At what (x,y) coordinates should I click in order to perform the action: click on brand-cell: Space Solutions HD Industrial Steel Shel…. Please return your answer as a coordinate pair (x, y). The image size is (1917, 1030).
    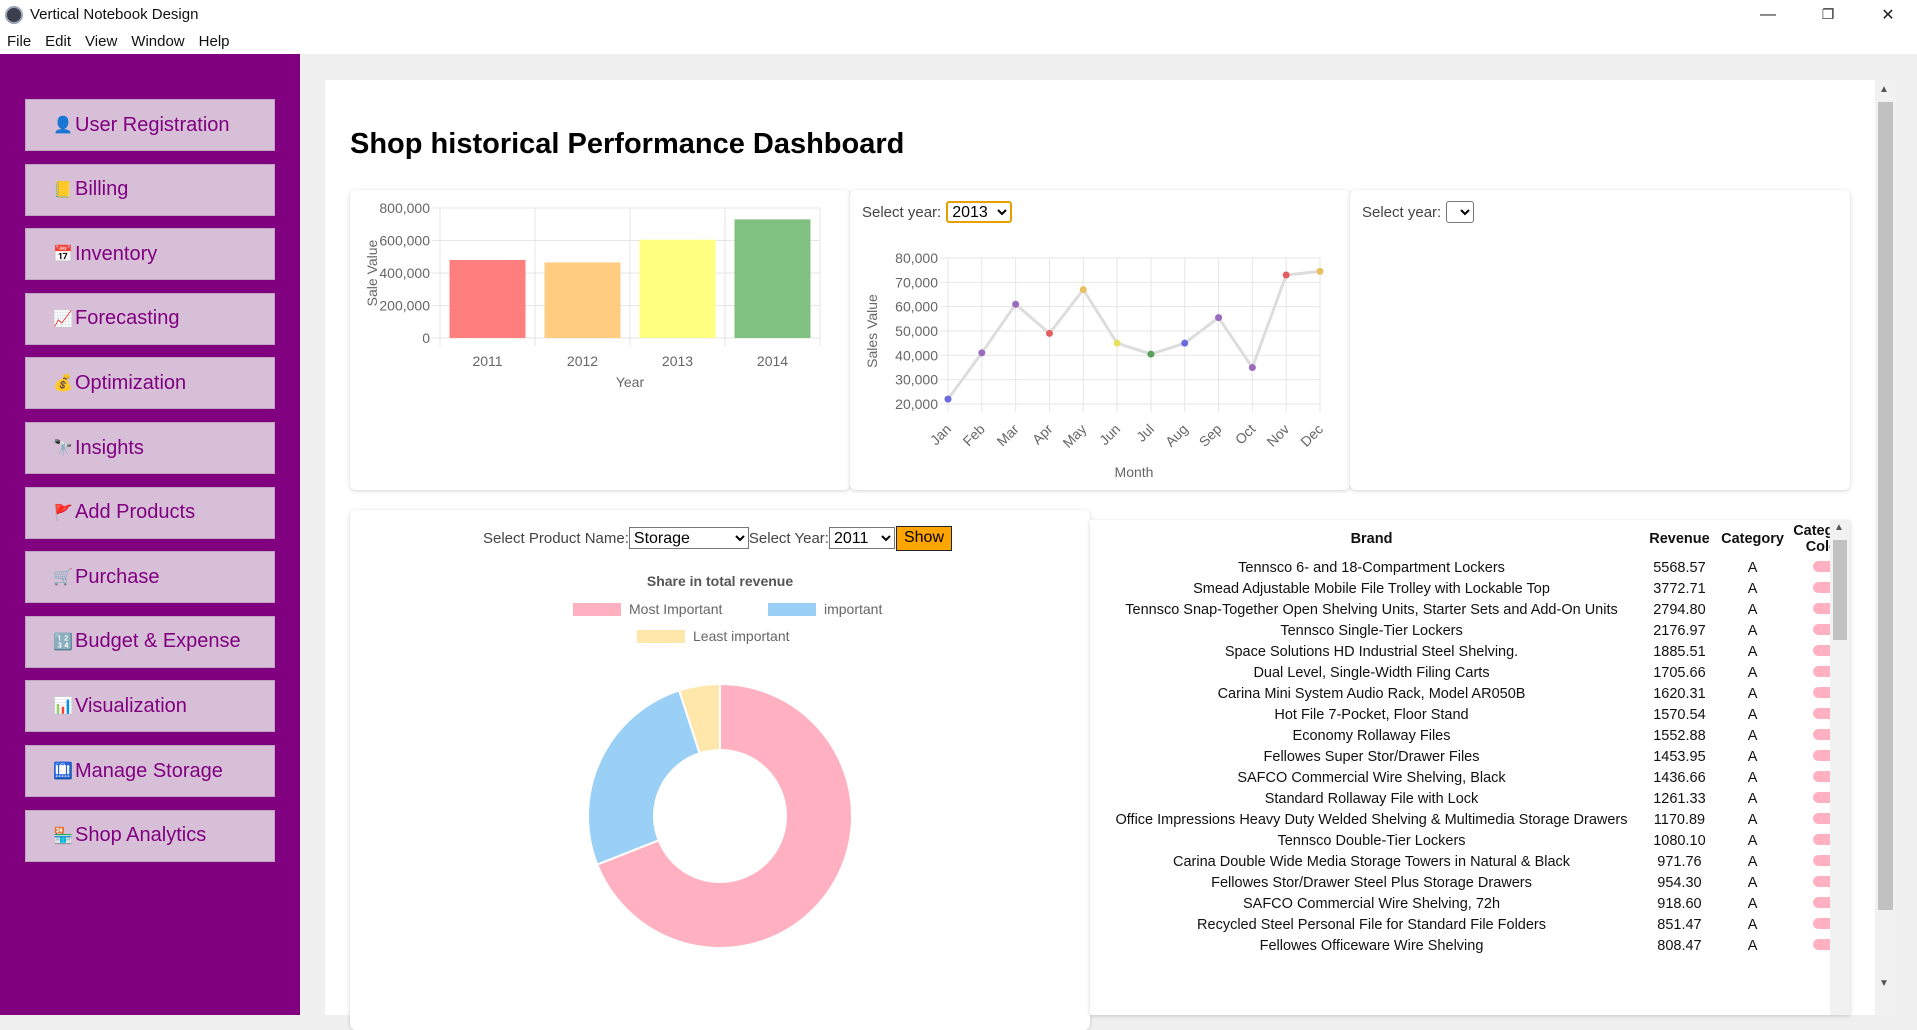
    Looking at the image, I should click on (1371, 652).